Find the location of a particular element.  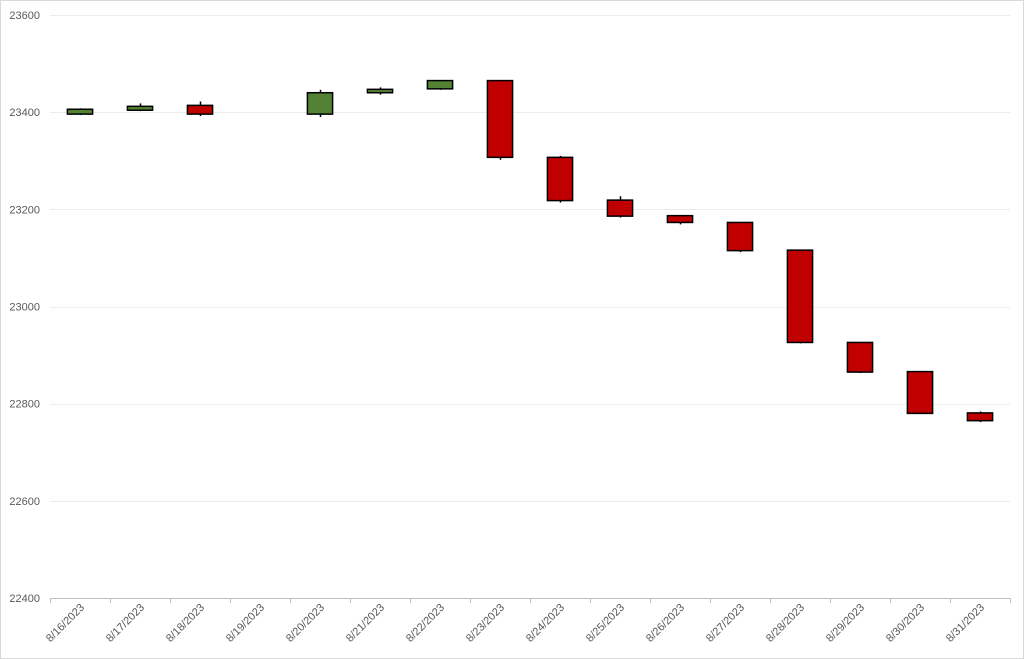

candle-8/16/2023 is located at coordinates (80, 112).